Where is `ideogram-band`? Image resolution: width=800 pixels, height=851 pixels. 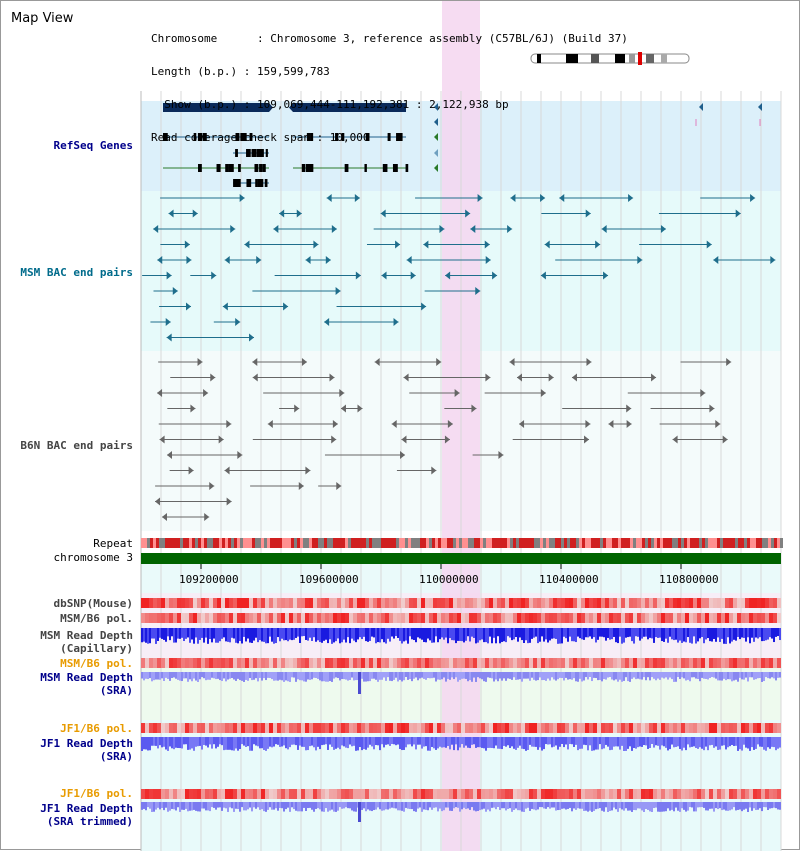
ideogram-band is located at coordinates (539, 58).